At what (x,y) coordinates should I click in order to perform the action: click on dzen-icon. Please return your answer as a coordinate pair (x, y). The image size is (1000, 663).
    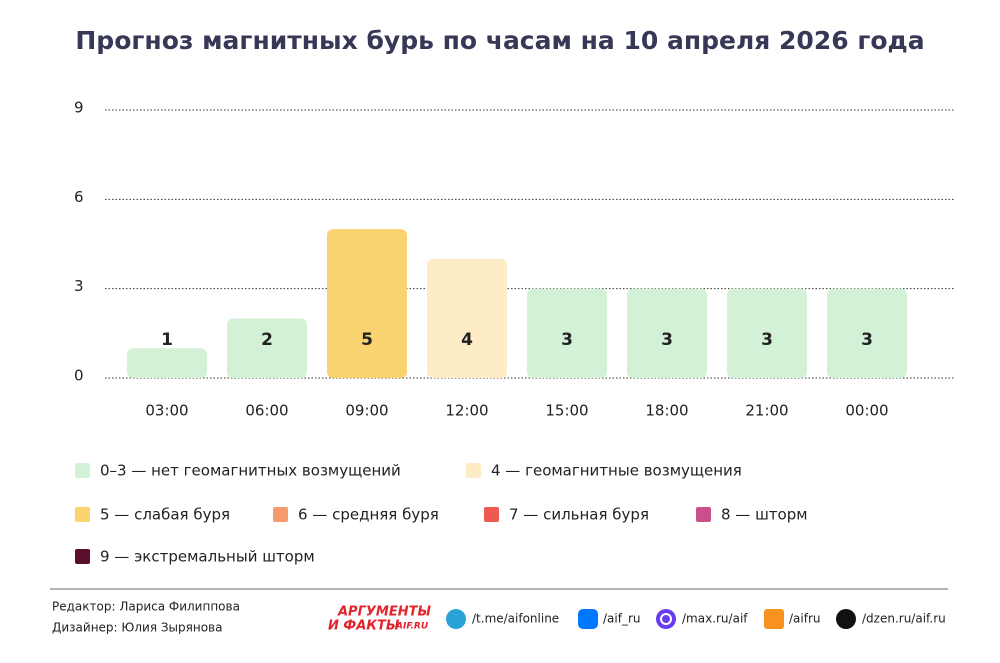
    Looking at the image, I should click on (846, 619).